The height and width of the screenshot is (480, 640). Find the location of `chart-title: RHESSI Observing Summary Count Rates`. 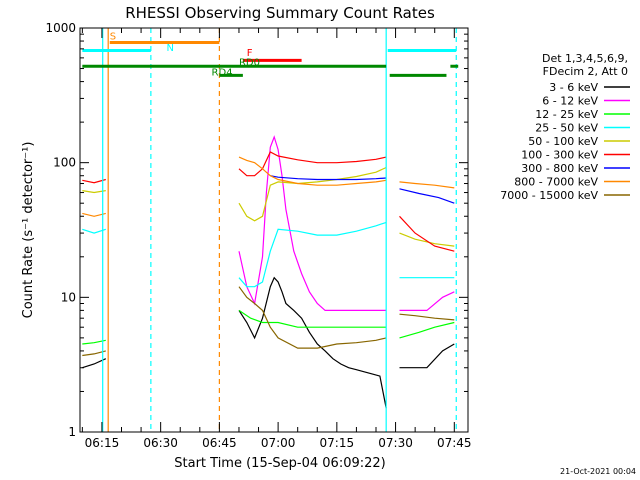

chart-title: RHESSI Observing Summary Count Rates is located at coordinates (280, 13).